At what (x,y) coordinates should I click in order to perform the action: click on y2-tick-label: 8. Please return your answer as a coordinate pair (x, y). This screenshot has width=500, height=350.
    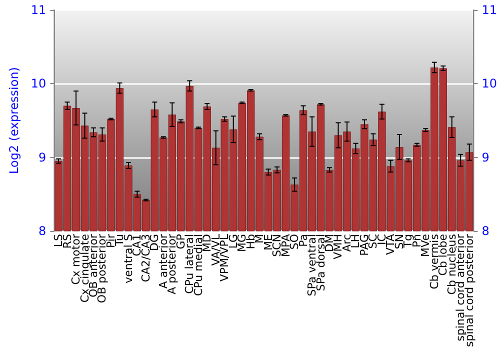
    Looking at the image, I should click on (486, 231).